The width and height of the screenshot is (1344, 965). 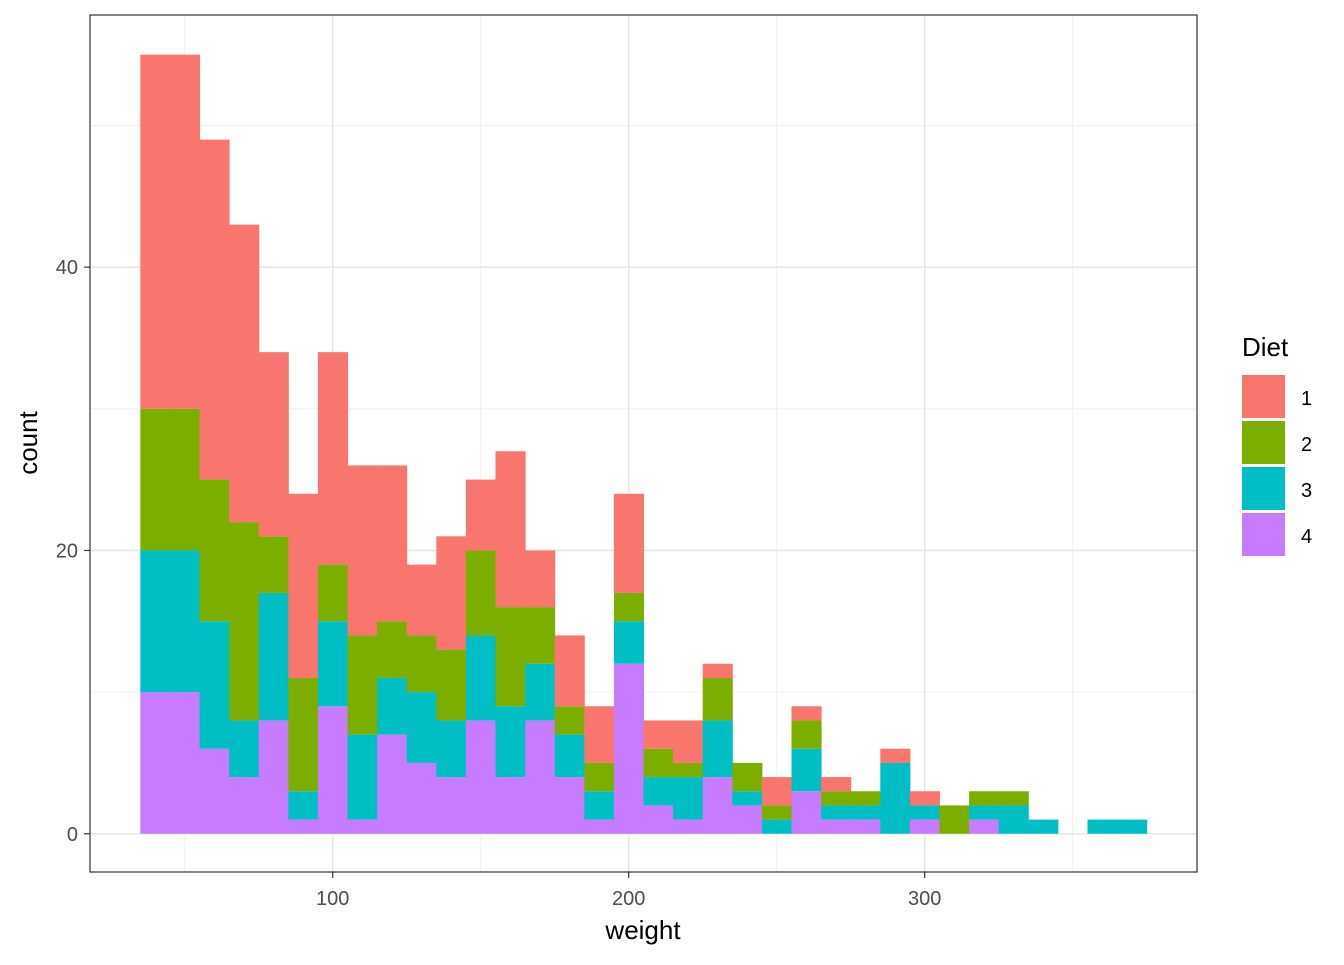 What do you see at coordinates (332, 899) in the screenshot?
I see `x-tick-label: 100` at bounding box center [332, 899].